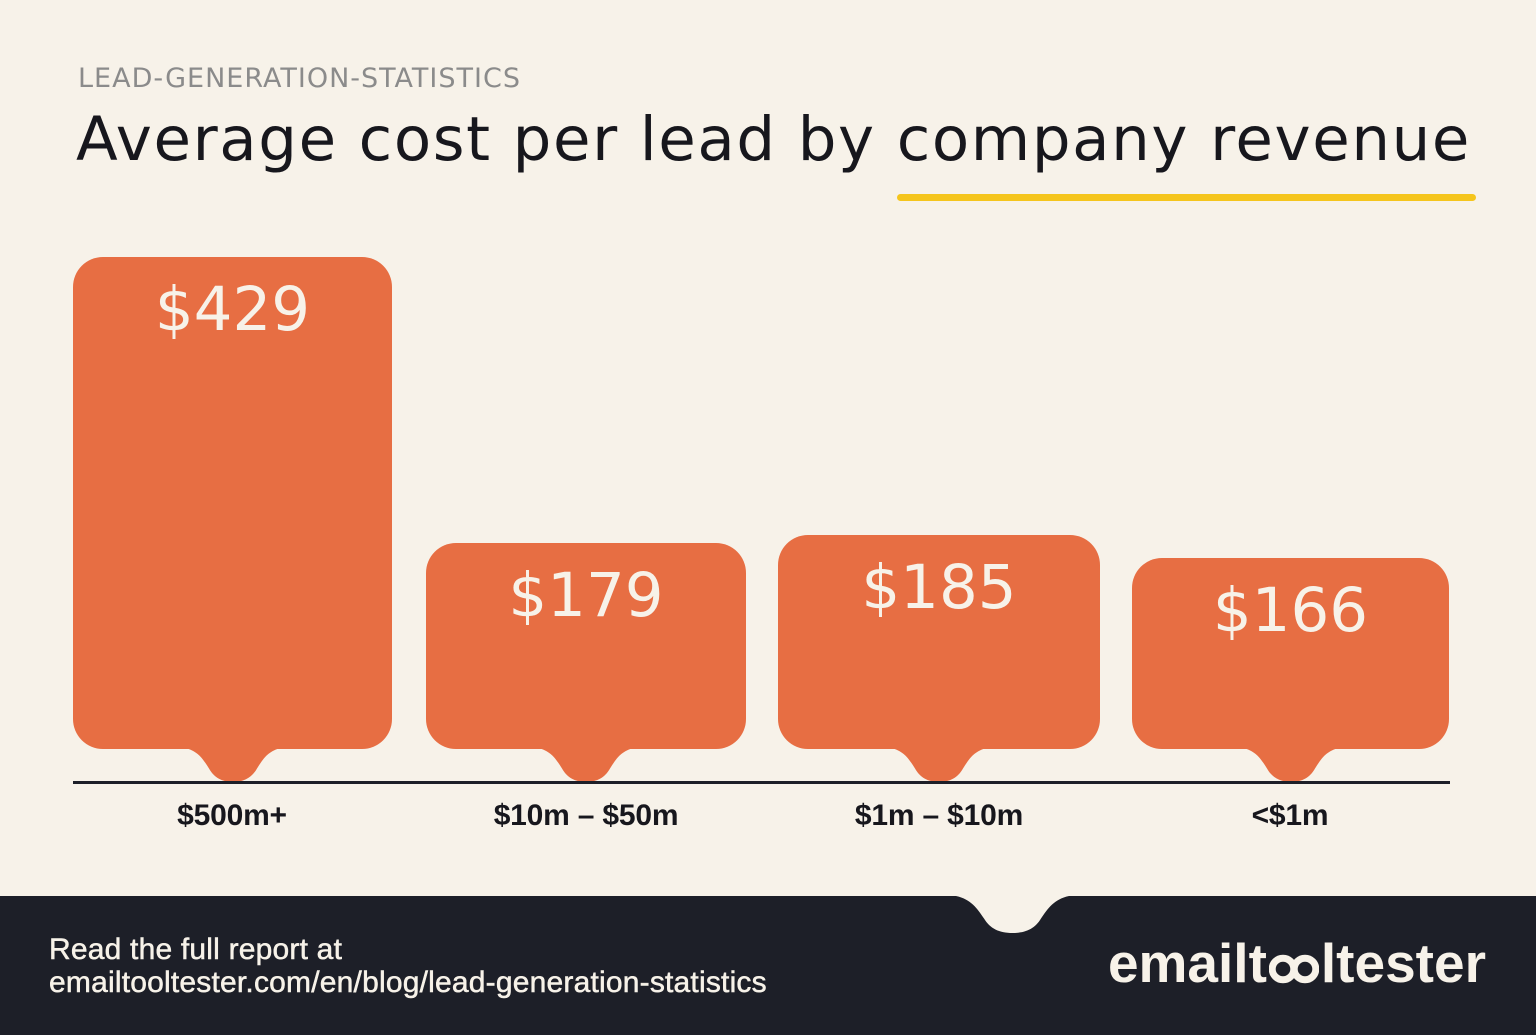 The width and height of the screenshot is (1536, 1035). What do you see at coordinates (939, 658) in the screenshot?
I see `bar-1m-10m: $185` at bounding box center [939, 658].